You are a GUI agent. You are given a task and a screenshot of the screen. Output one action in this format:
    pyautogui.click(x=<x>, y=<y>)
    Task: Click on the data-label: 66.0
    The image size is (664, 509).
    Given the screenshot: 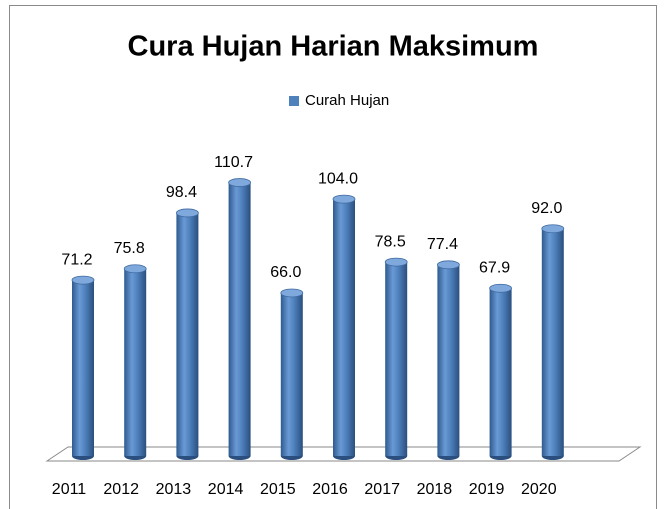 What is the action you would take?
    pyautogui.click(x=285, y=272)
    